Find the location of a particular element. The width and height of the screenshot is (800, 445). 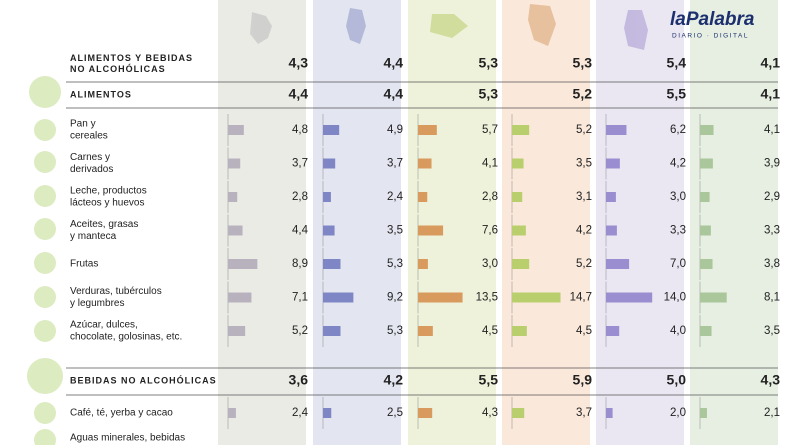

value: 2,5 is located at coordinates (395, 413).